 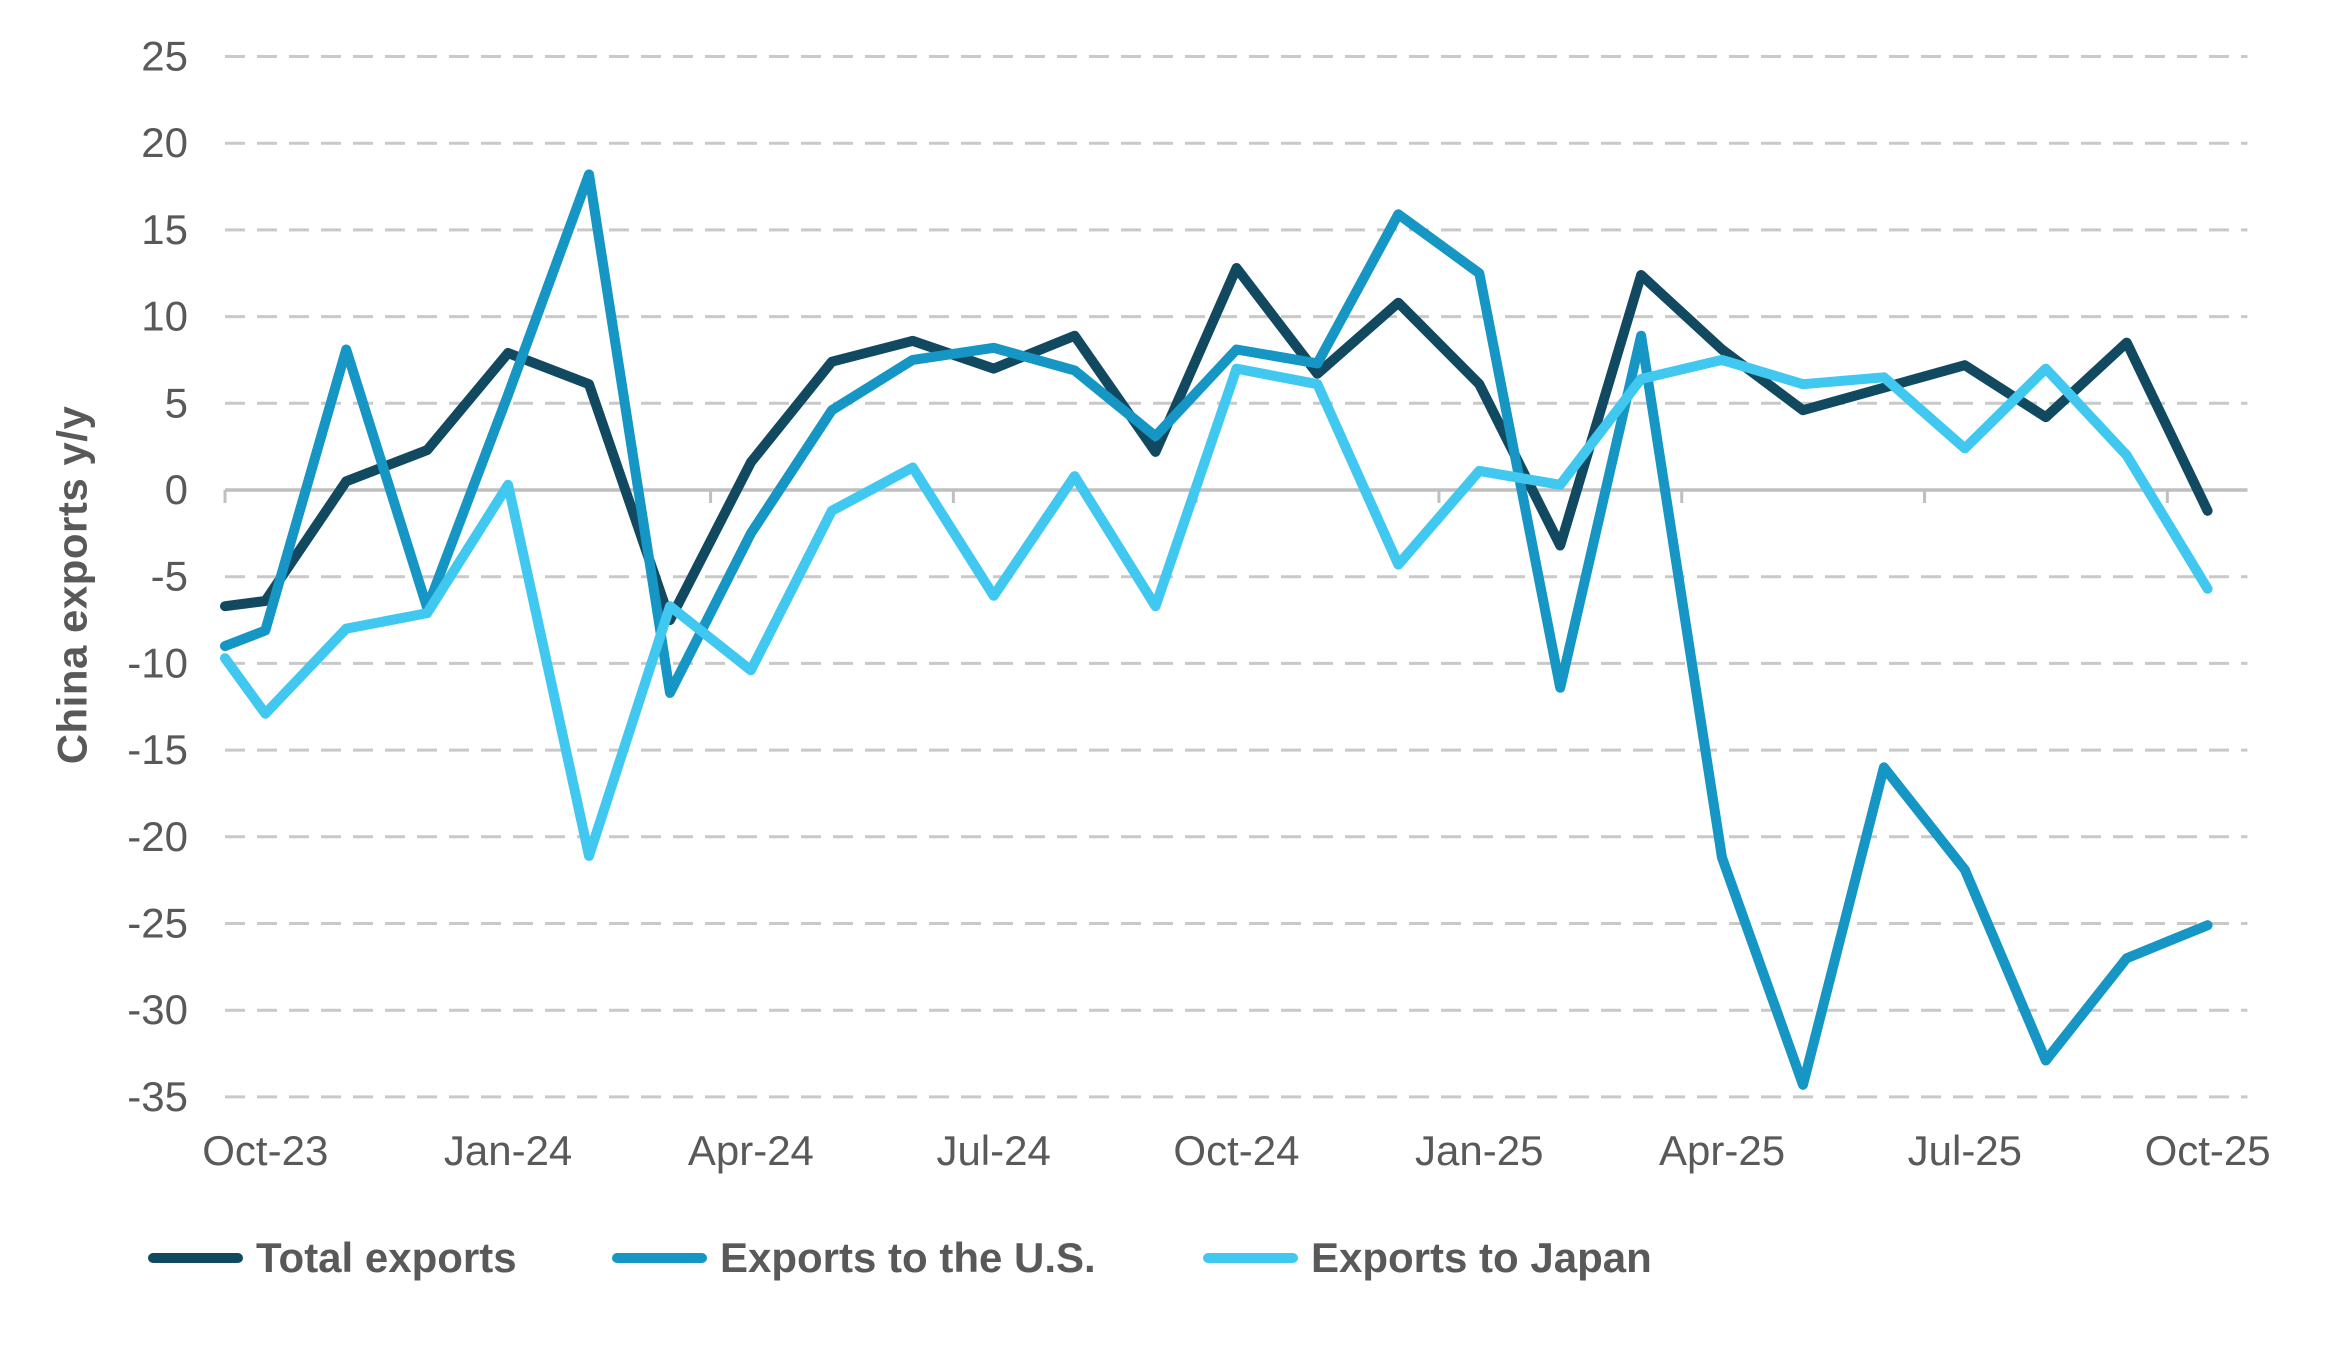 What do you see at coordinates (751, 1150) in the screenshot?
I see `x-axis-tick-label: Apr-24` at bounding box center [751, 1150].